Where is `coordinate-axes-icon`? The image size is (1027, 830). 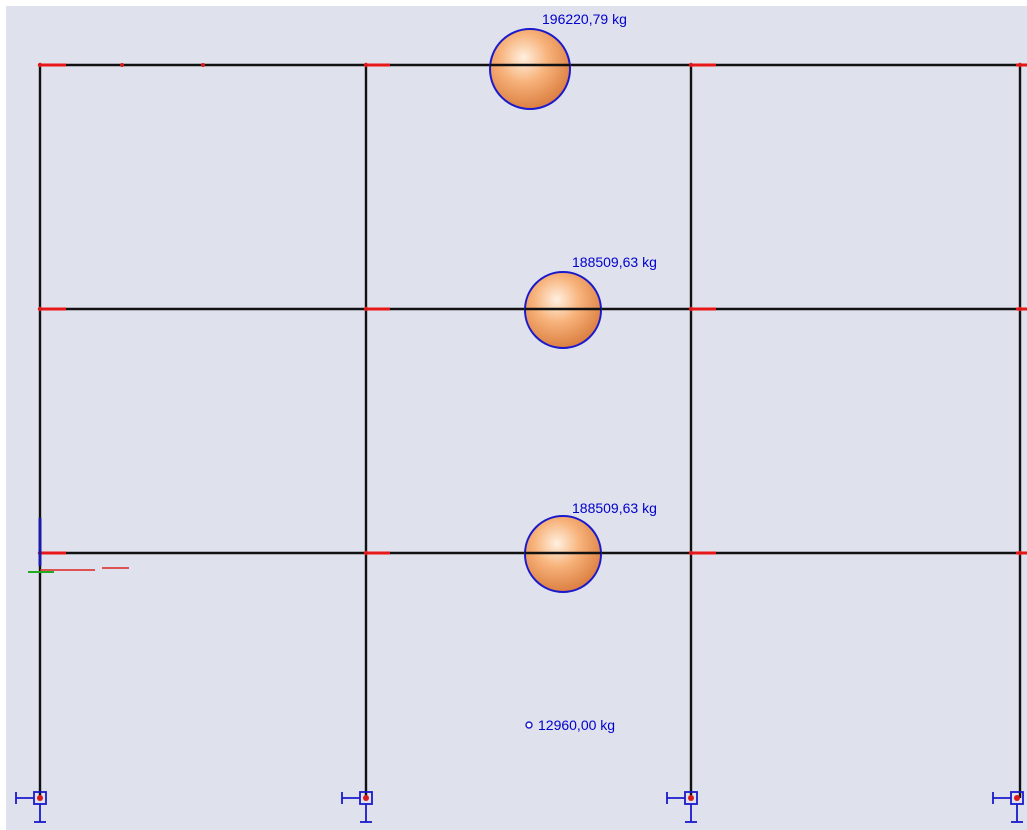
coordinate-axes-icon is located at coordinates (78, 545).